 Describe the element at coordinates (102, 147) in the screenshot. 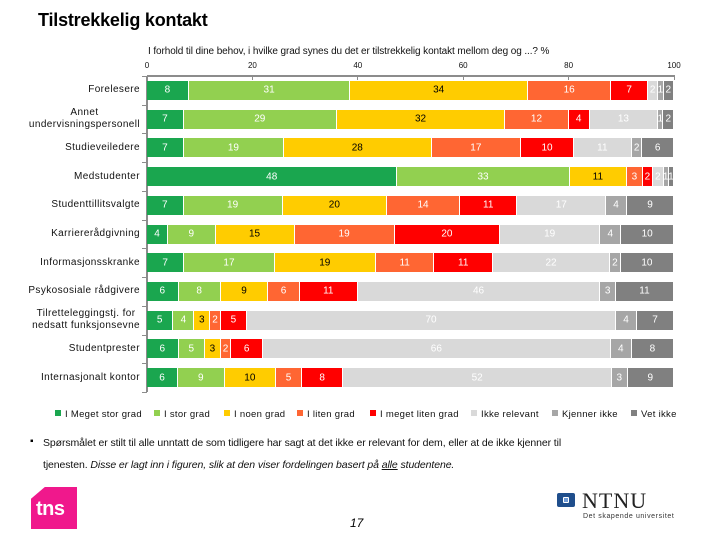

I see `category-label: Studieveiledere` at that location.